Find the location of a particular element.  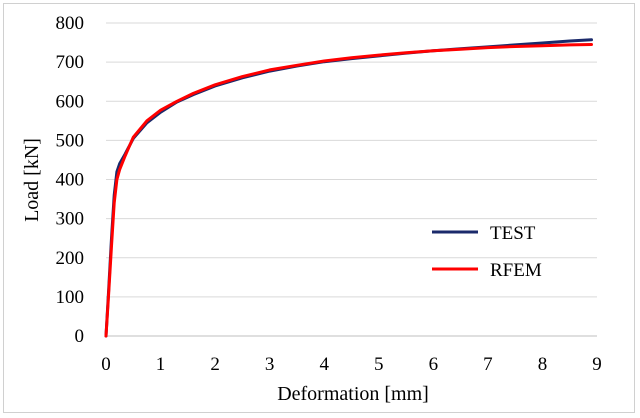

legend: TEST RFEM is located at coordinates (487, 252).